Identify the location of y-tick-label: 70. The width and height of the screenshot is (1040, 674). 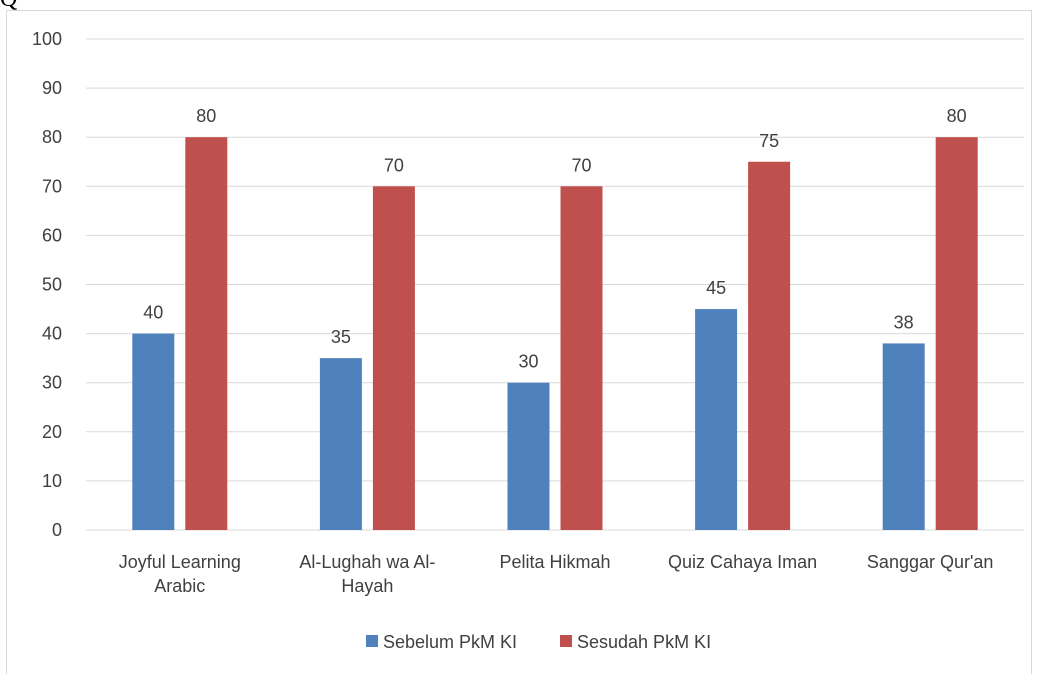
(52, 186).